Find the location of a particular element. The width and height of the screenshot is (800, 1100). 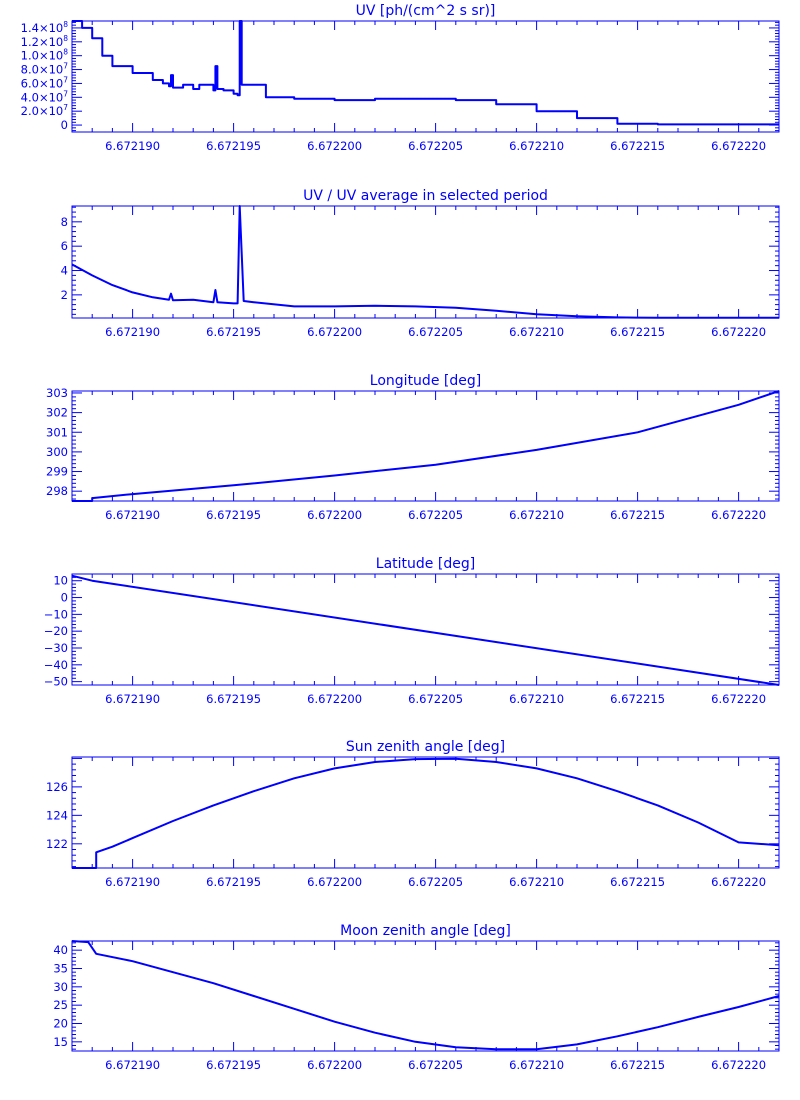

y-tick-label: 300 is located at coordinates (57, 452).